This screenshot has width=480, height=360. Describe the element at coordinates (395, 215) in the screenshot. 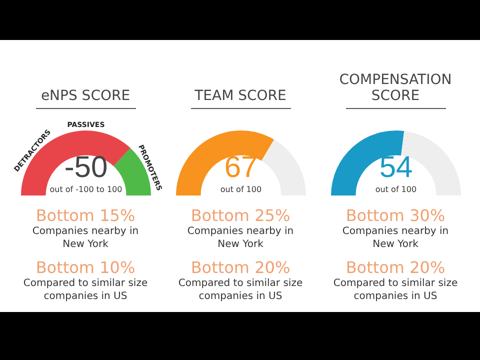

I see `text: Bottom 30%` at that location.